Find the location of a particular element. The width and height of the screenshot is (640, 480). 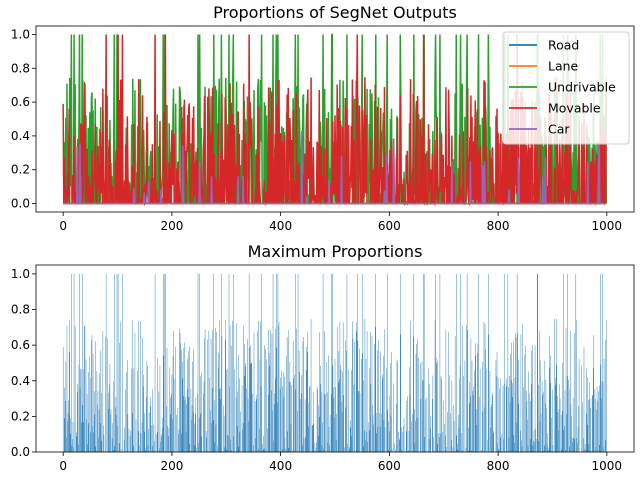

legend-frame is located at coordinates (566, 88).